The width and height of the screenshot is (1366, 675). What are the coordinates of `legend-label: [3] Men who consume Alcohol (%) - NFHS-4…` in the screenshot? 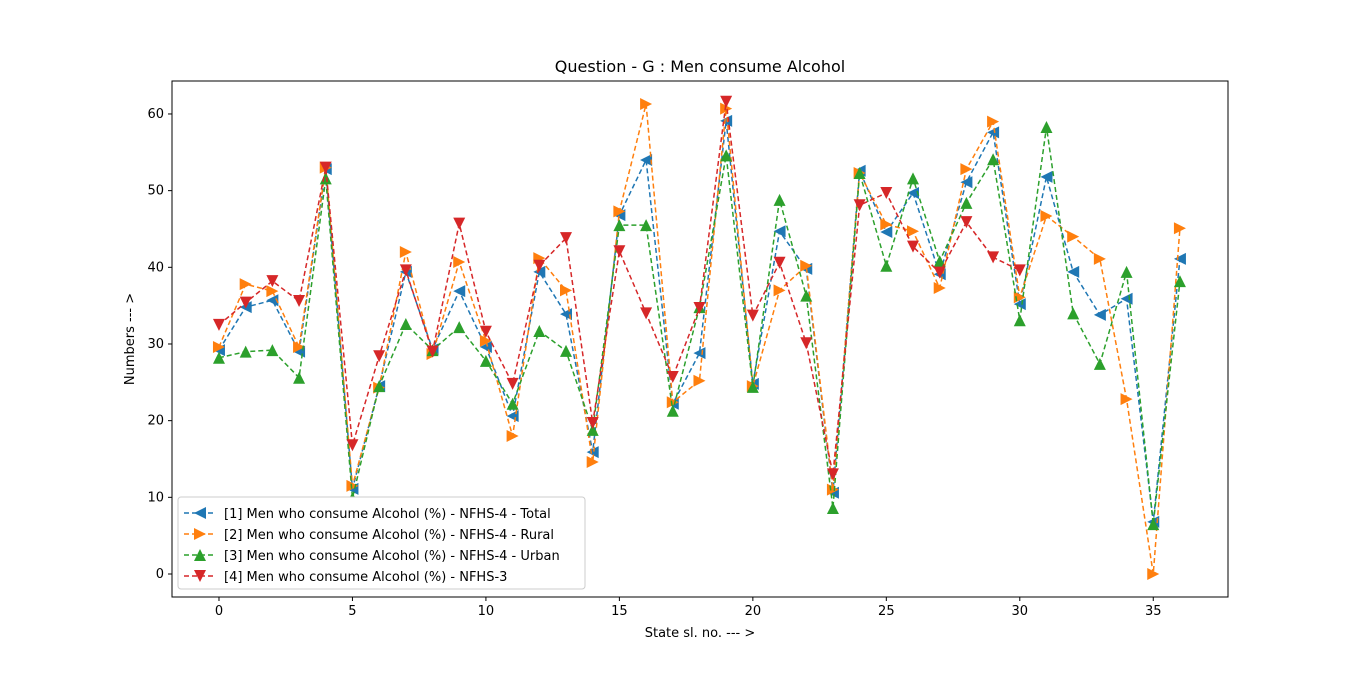 It's located at (392, 556).